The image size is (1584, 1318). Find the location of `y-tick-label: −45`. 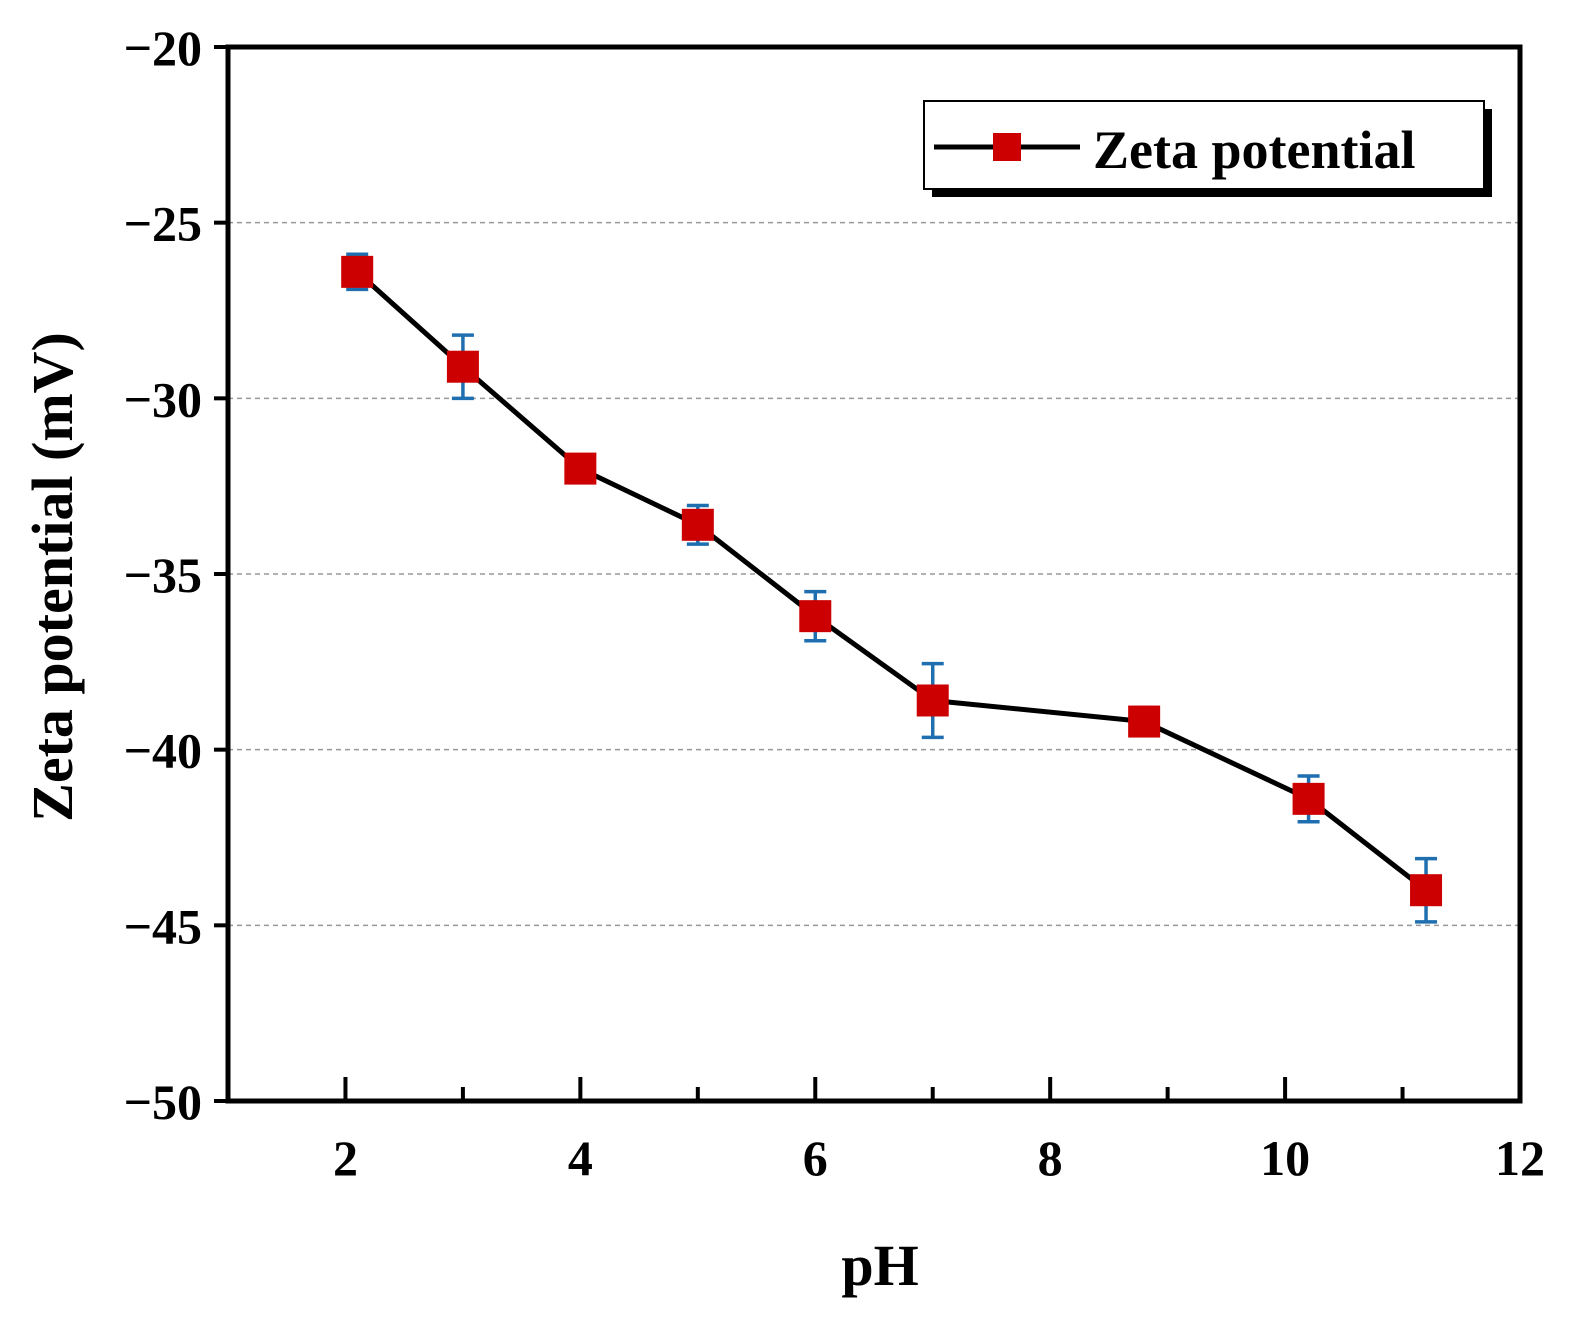

y-tick-label: −45 is located at coordinates (163, 926).